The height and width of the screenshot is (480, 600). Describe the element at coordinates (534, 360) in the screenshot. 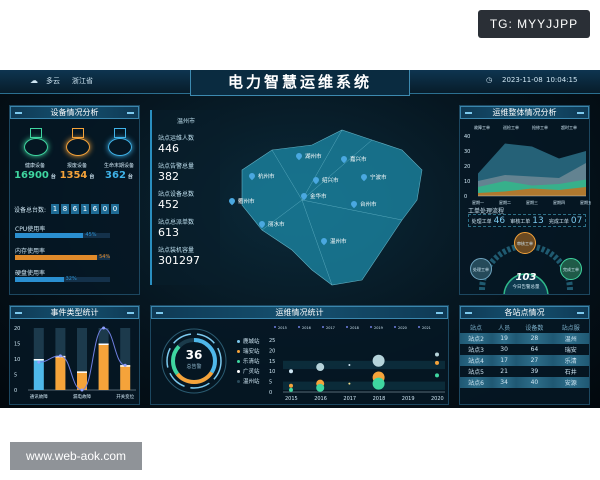

I see `table-cell: 27` at that location.